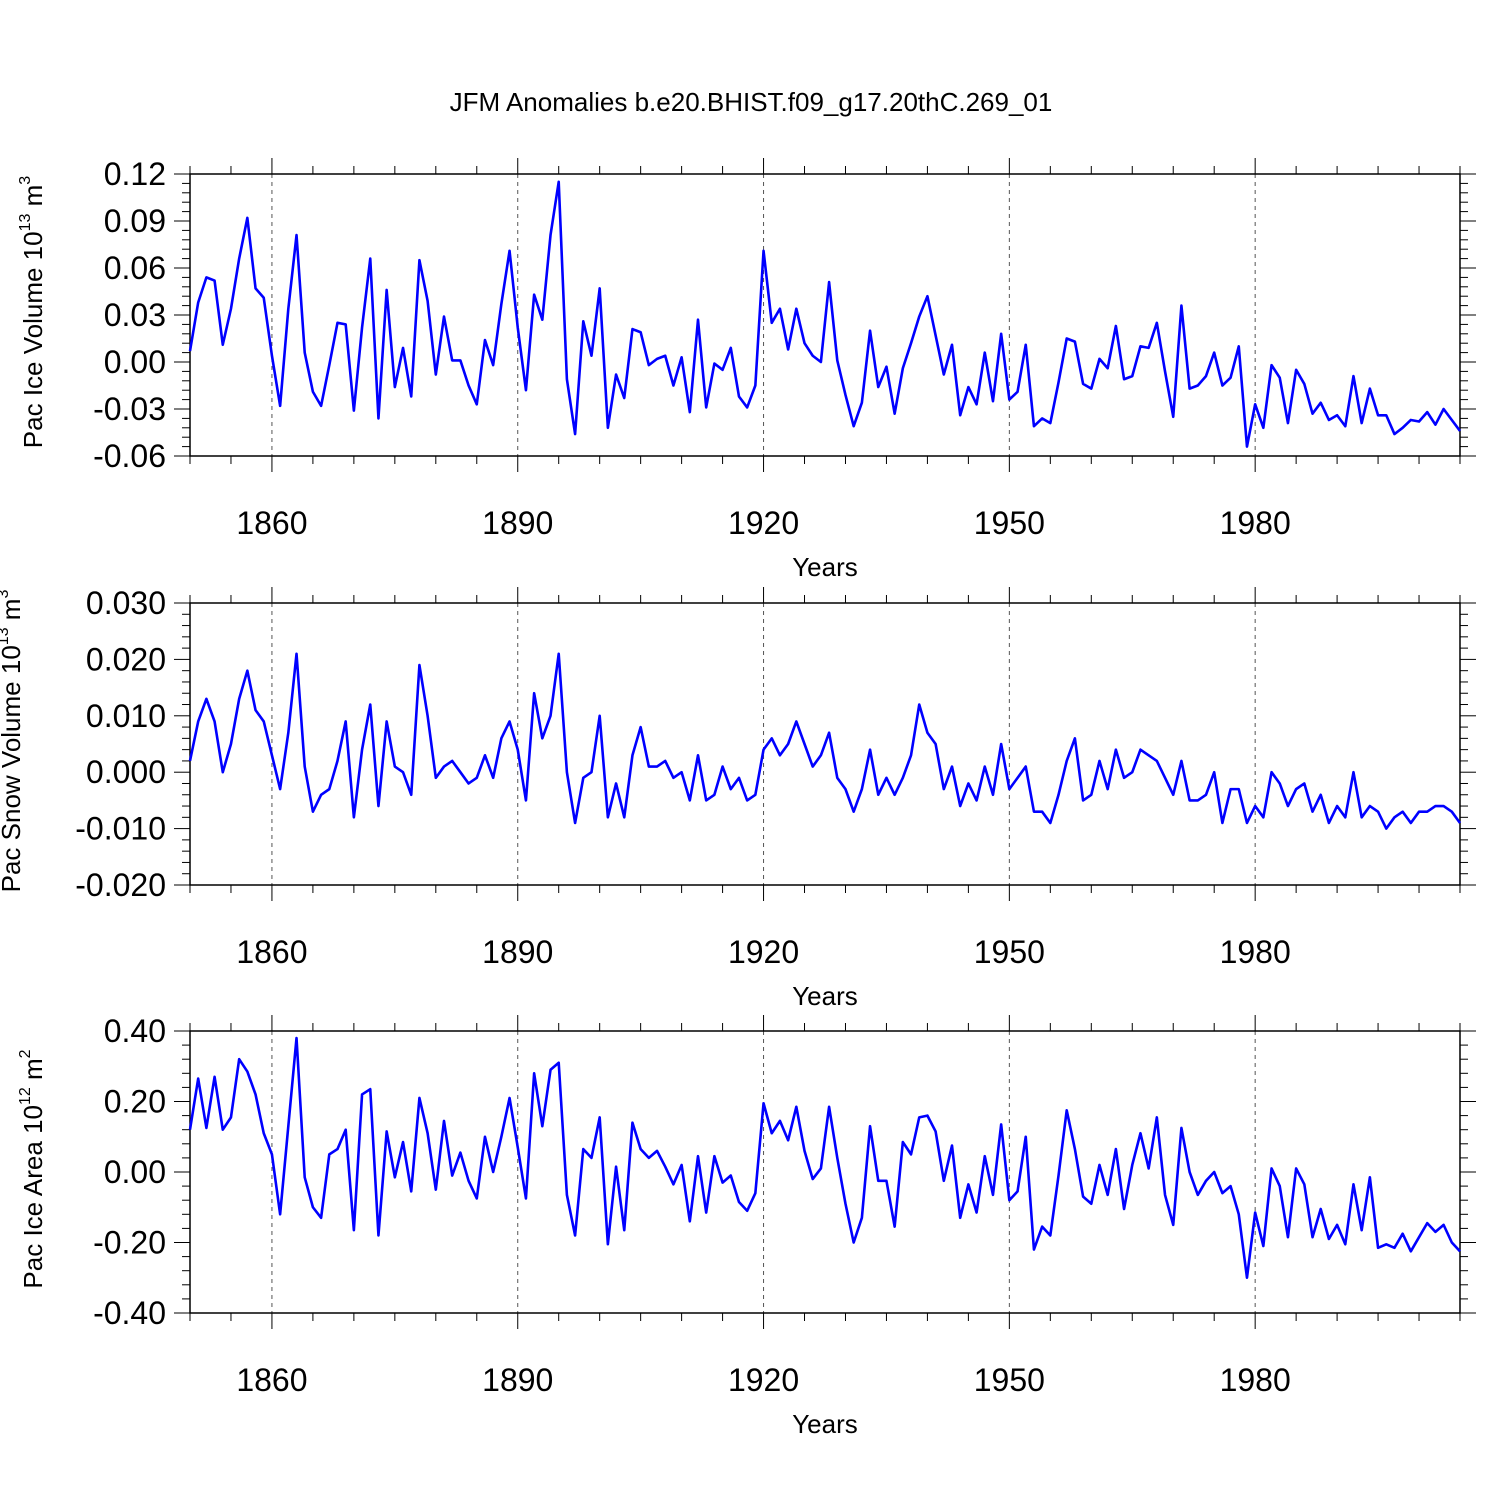 The image size is (1500, 1500). What do you see at coordinates (135, 315) in the screenshot?
I see `ice-volume-y-tick-label: 0.03` at bounding box center [135, 315].